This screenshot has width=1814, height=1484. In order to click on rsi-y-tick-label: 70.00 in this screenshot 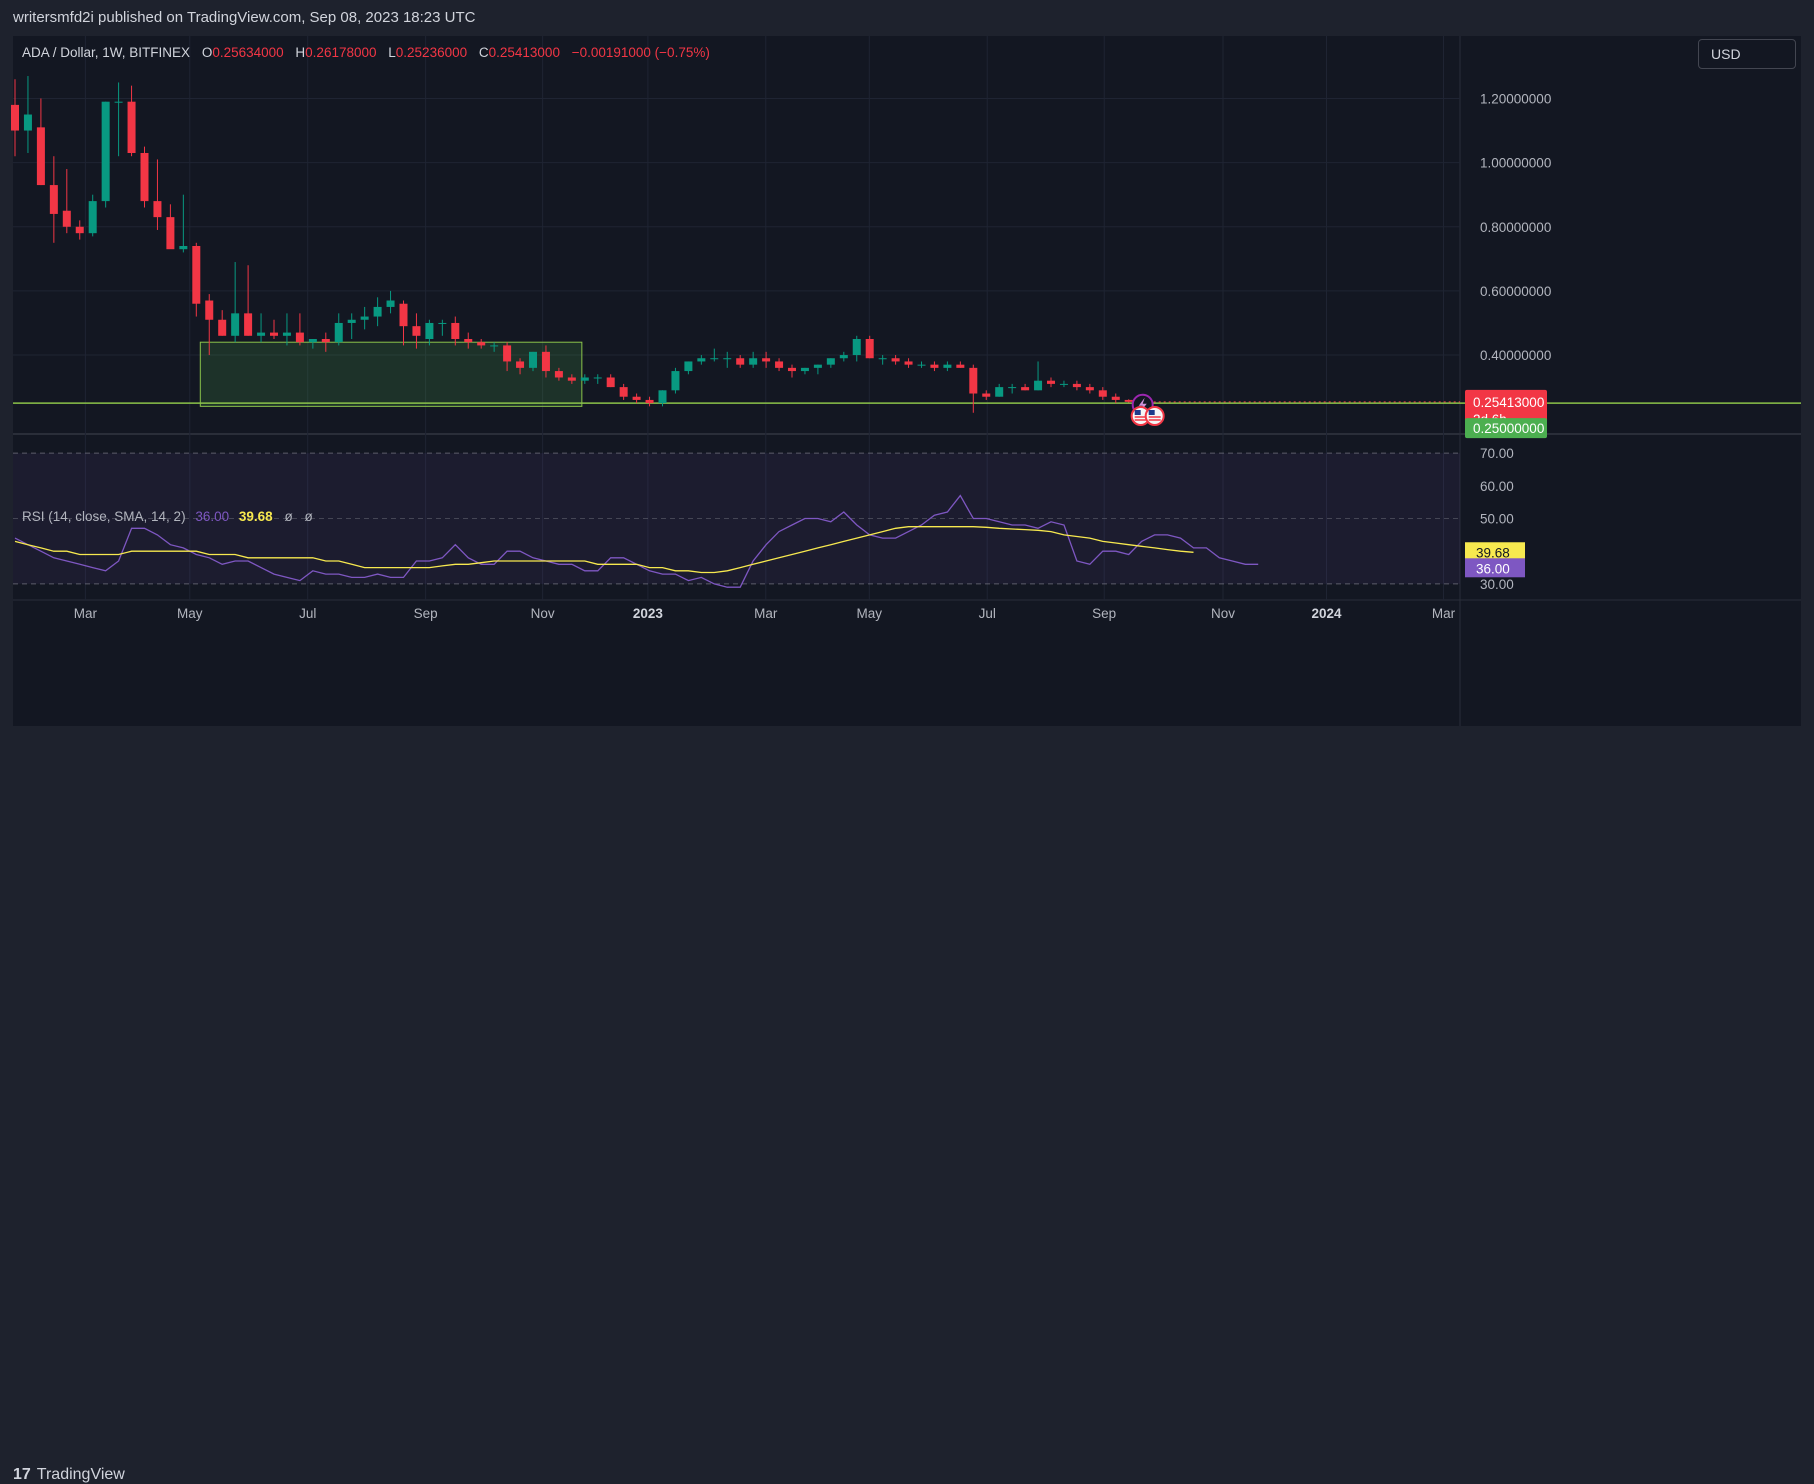, I will do `click(1497, 453)`.